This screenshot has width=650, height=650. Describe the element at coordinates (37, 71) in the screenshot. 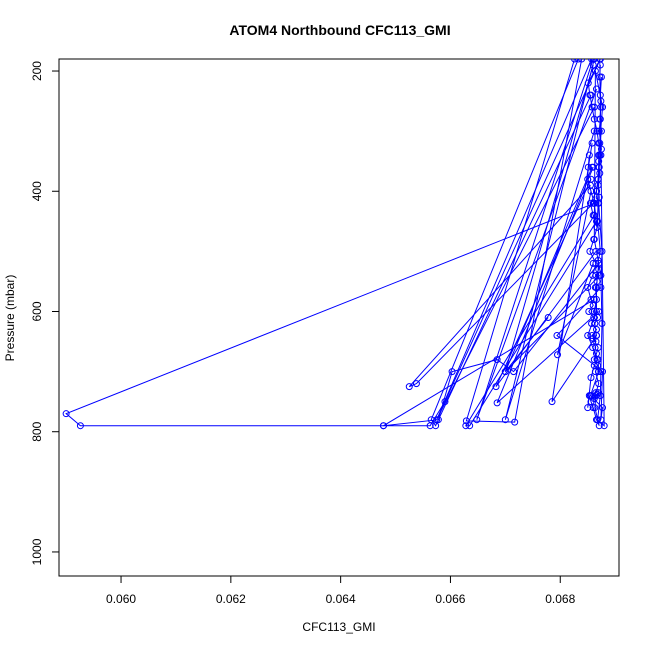

I see `y-tick-label: 200` at that location.